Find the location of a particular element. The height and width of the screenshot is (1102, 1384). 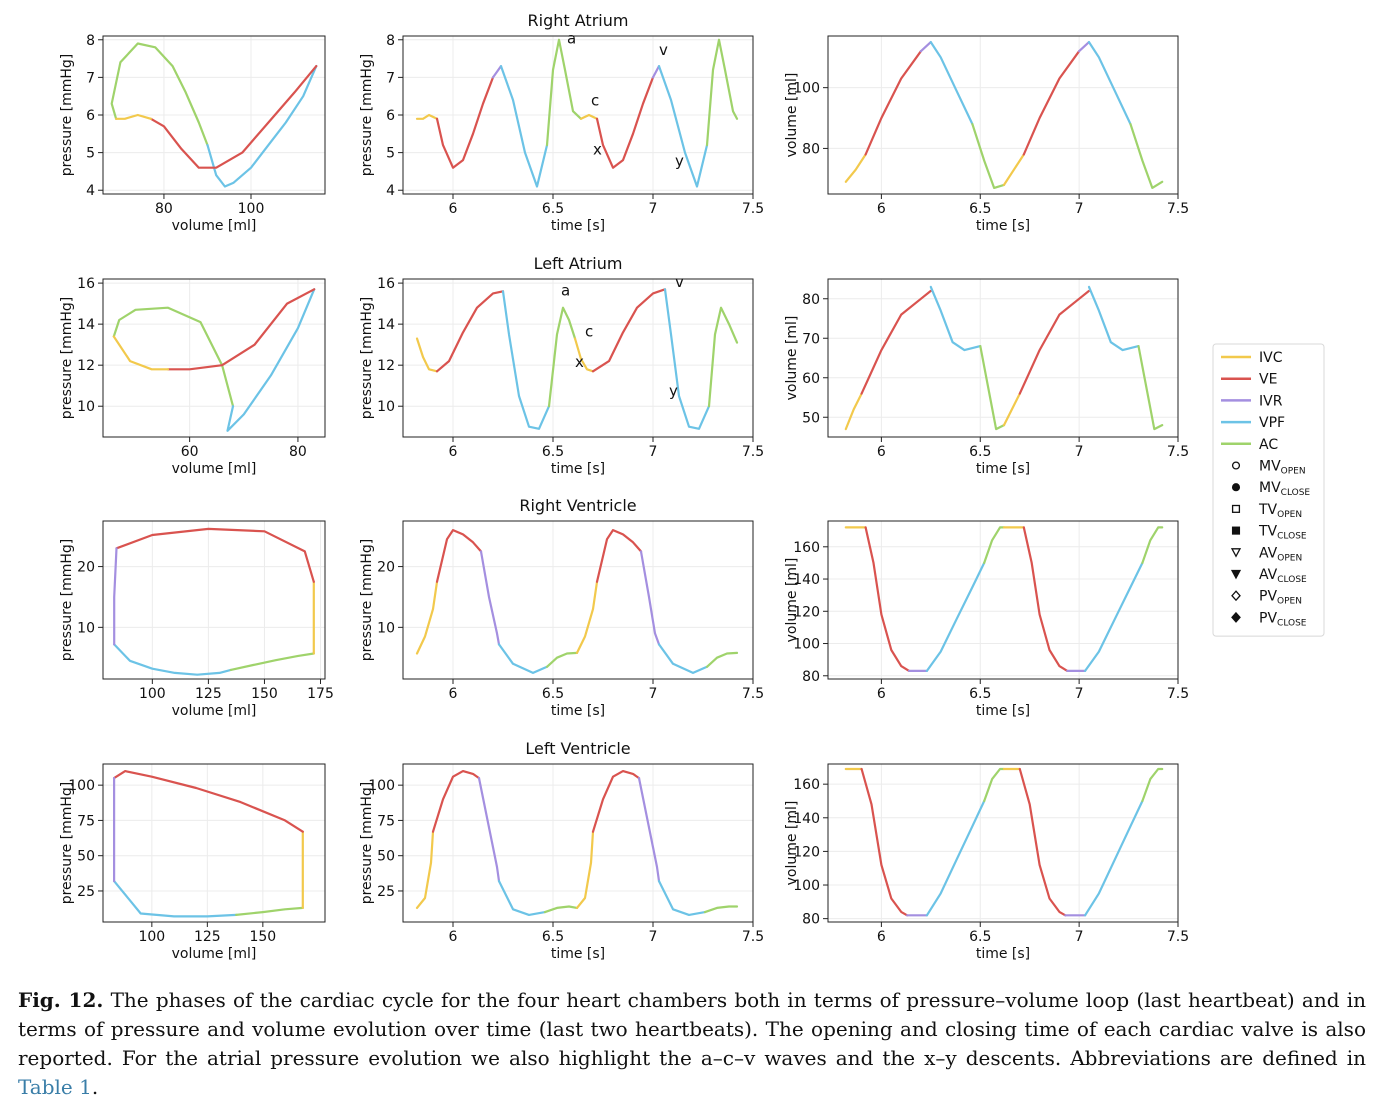

row-title: Right Atrium is located at coordinates (578, 20).